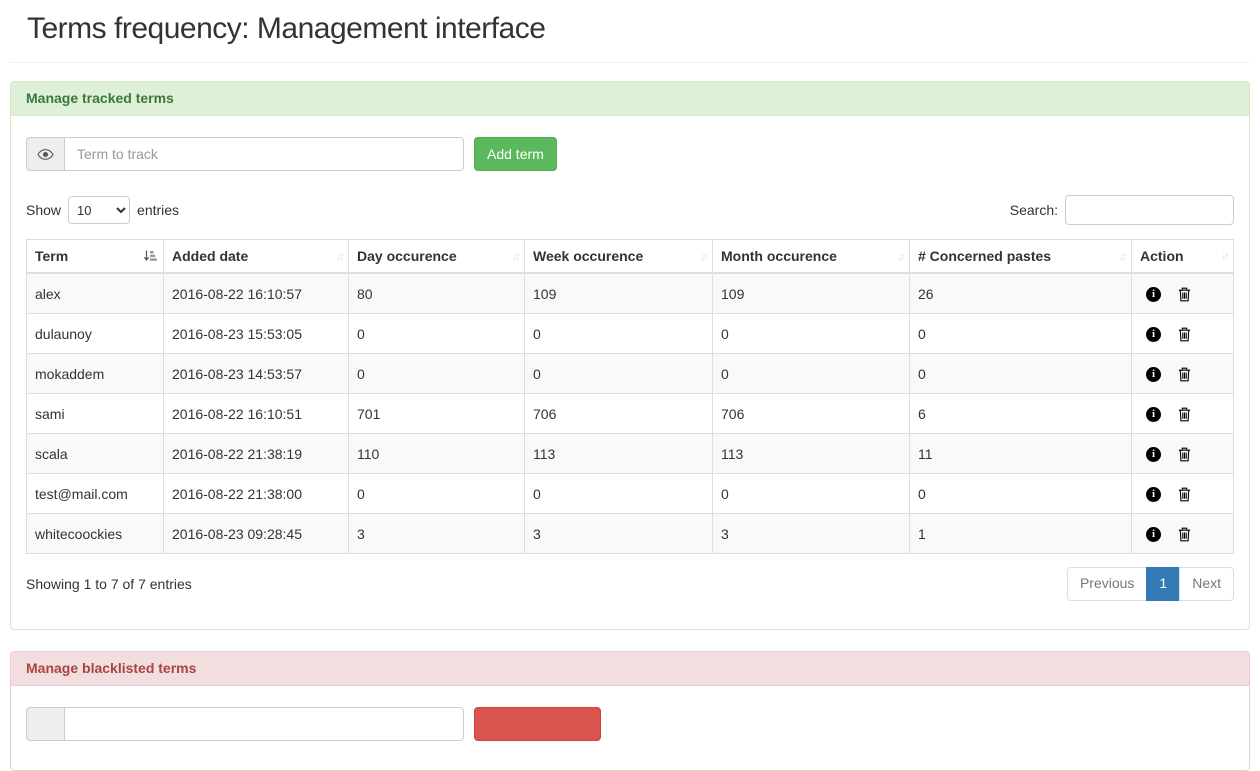 The width and height of the screenshot is (1260, 771). I want to click on cell-week: 113, so click(618, 453).